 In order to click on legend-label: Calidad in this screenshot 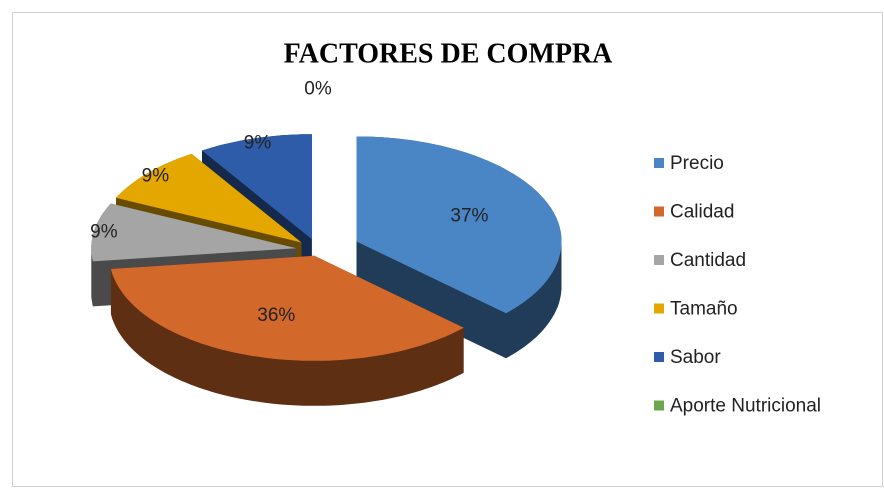, I will do `click(702, 212)`.